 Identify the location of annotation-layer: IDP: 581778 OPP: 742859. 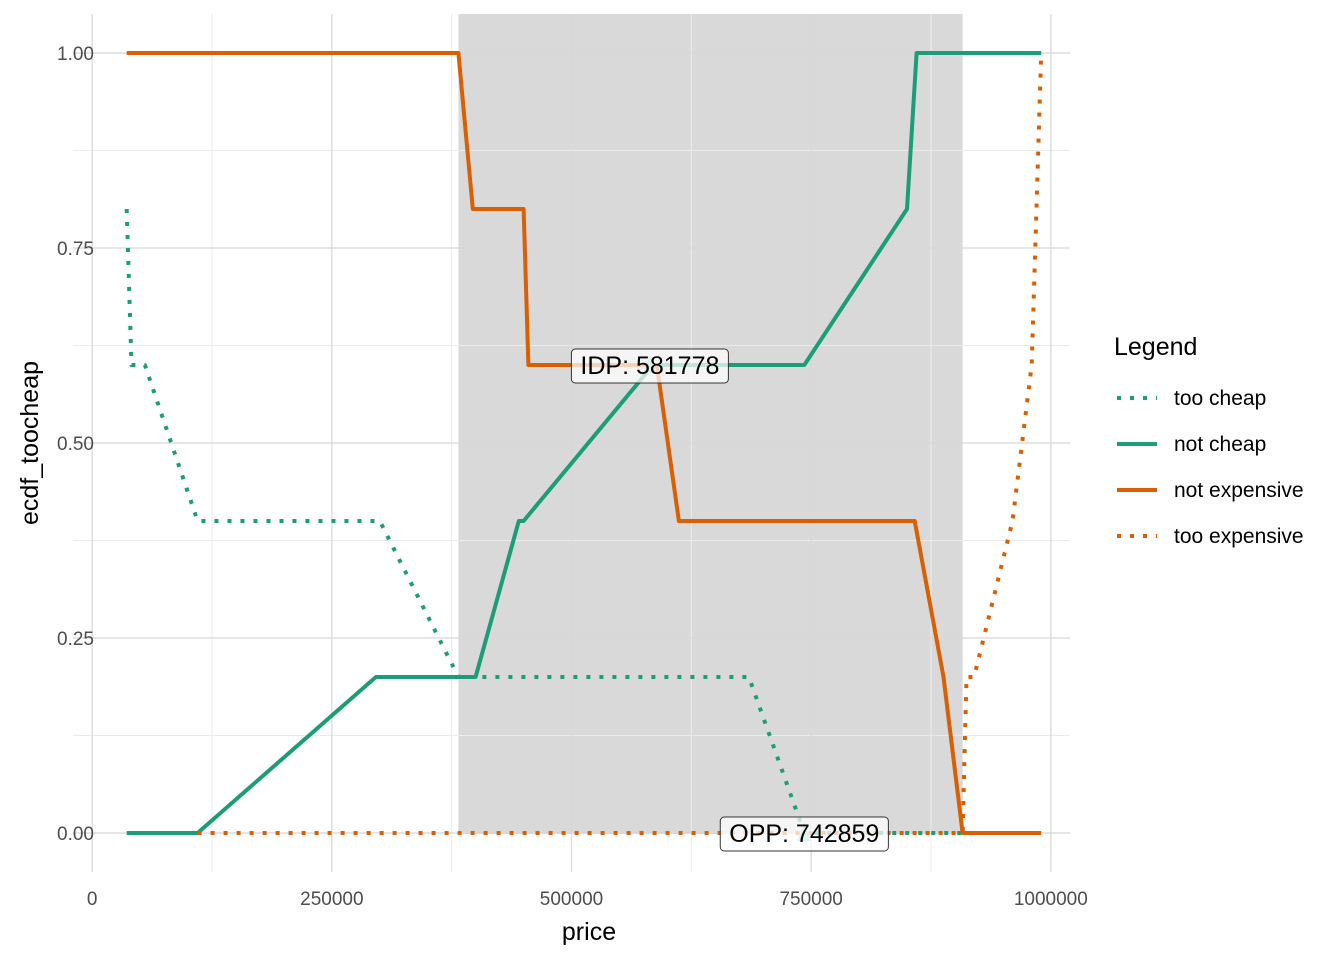
(729, 600).